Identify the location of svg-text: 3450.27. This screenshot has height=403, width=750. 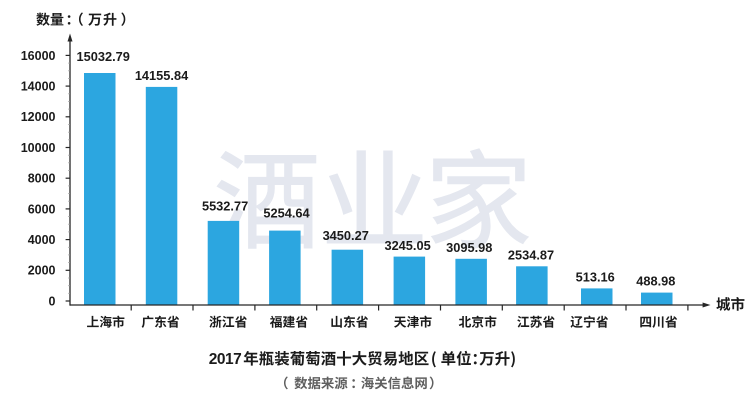
(346, 235).